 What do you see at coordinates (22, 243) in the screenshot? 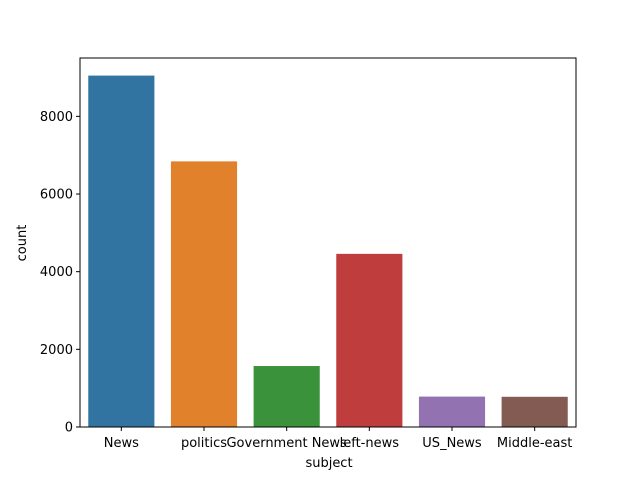
I see `y-axis-label: count` at bounding box center [22, 243].